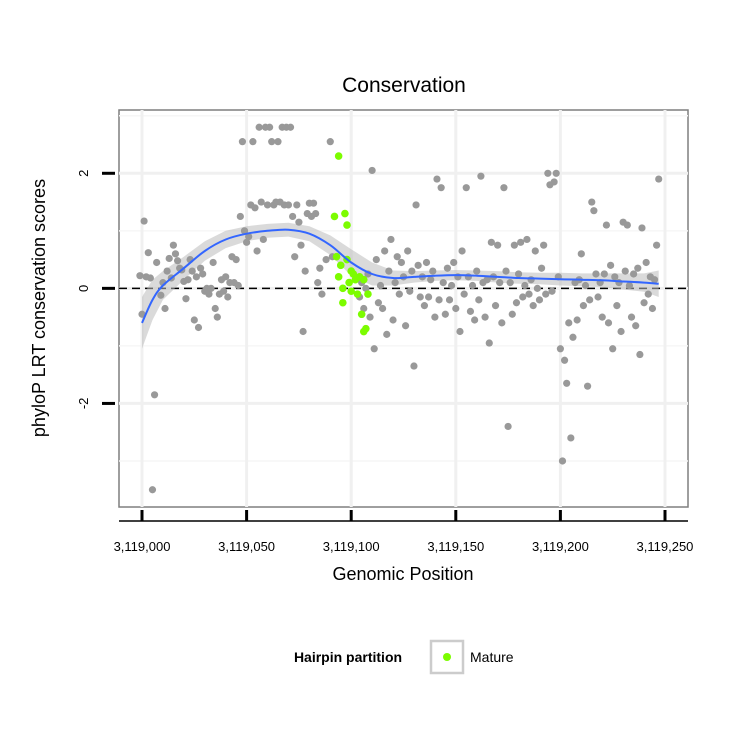  I want to click on y-tick-label: -2, so click(83, 404).